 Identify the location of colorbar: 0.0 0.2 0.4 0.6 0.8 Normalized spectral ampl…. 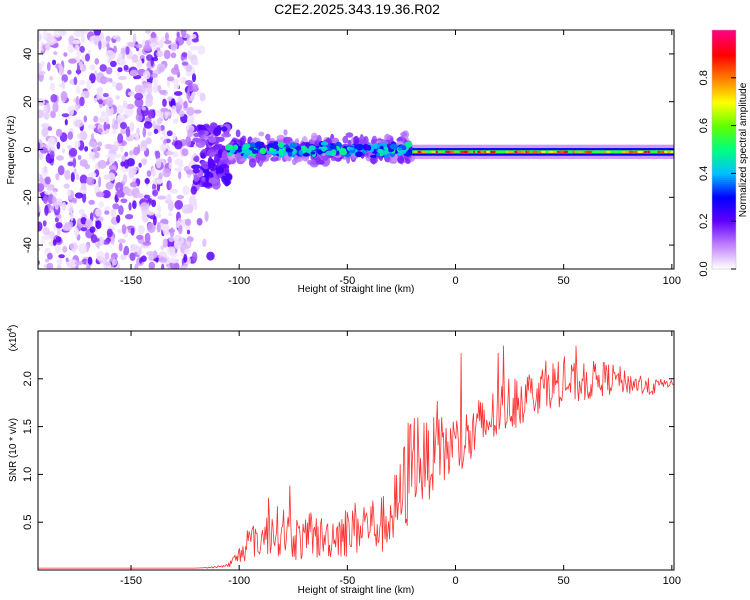
(723, 153).